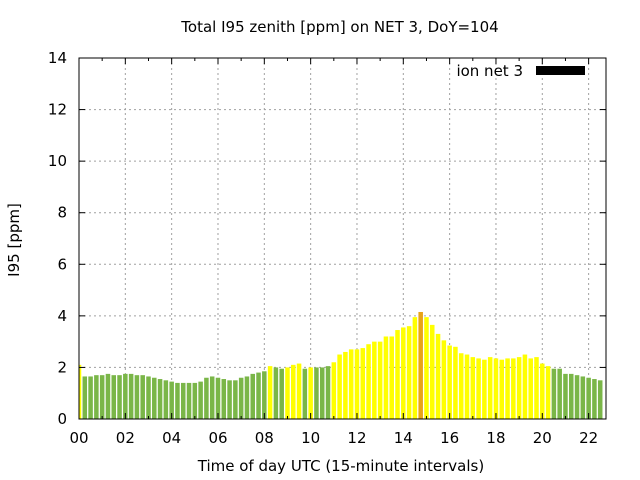 Image resolution: width=640 pixels, height=480 pixels. What do you see at coordinates (14, 240) in the screenshot?
I see `y-axis-title: I95 [ppm]` at bounding box center [14, 240].